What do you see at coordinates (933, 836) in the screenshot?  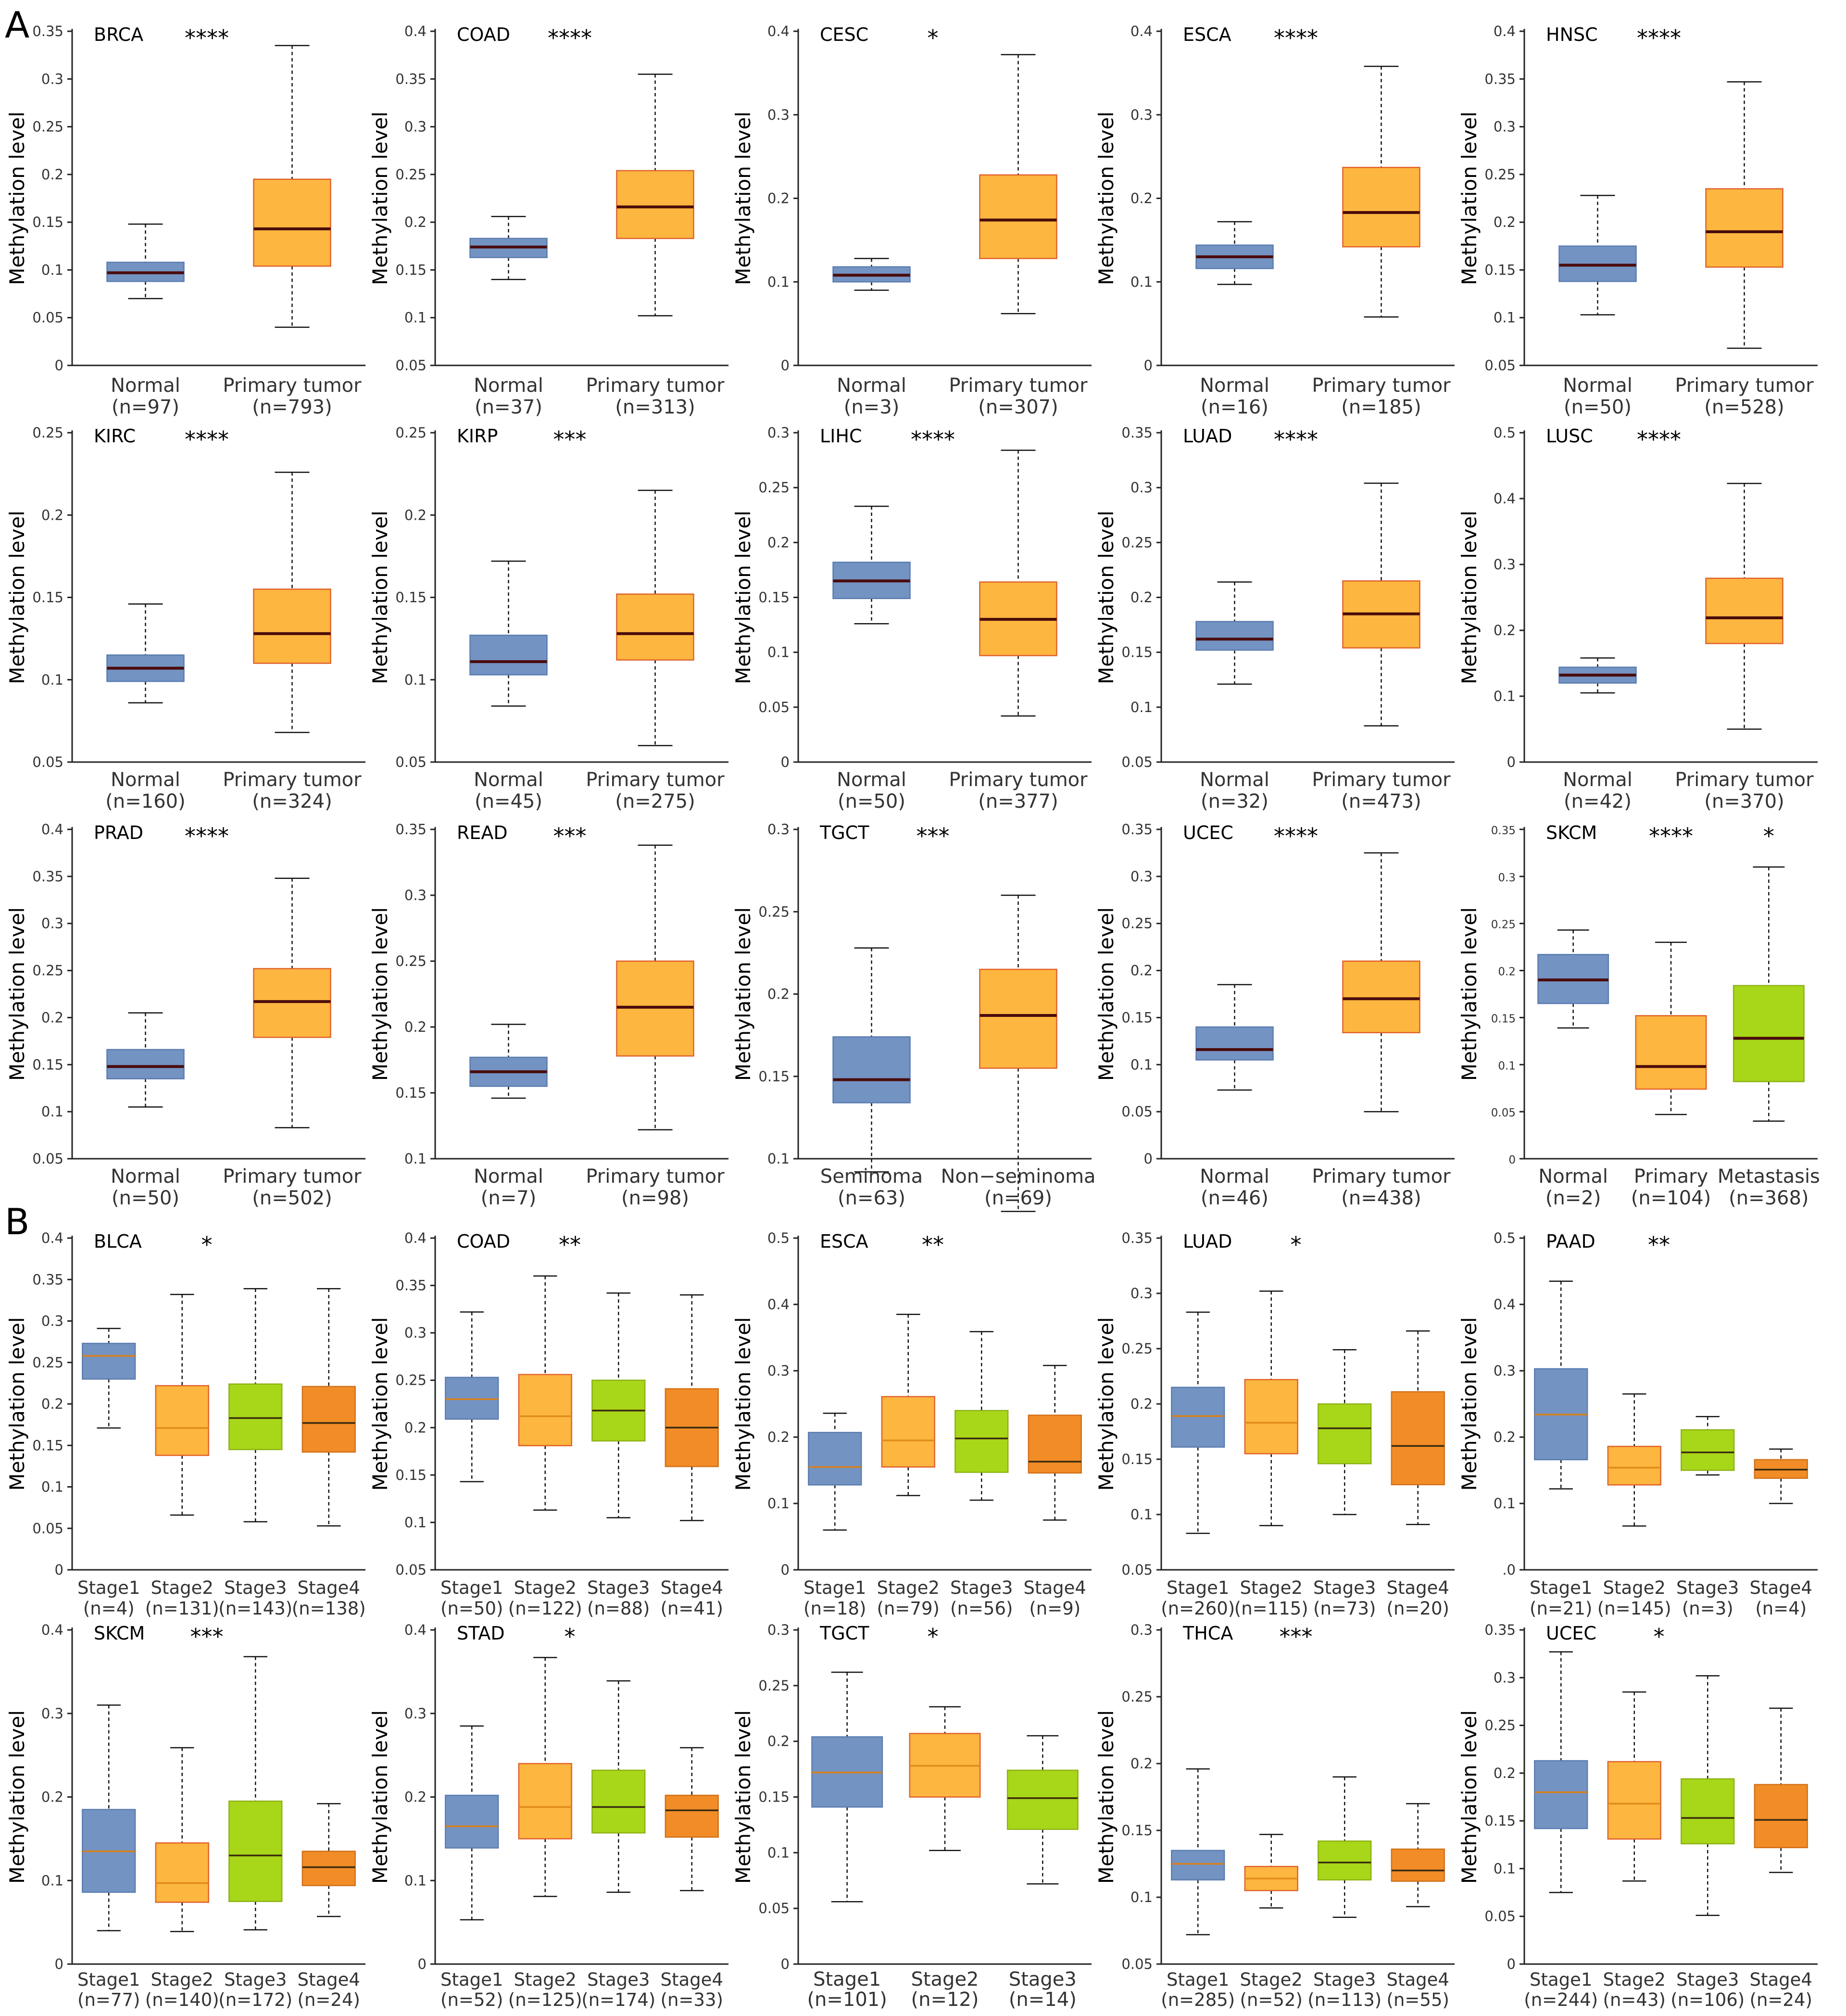 I see `significance-label: ***` at bounding box center [933, 836].